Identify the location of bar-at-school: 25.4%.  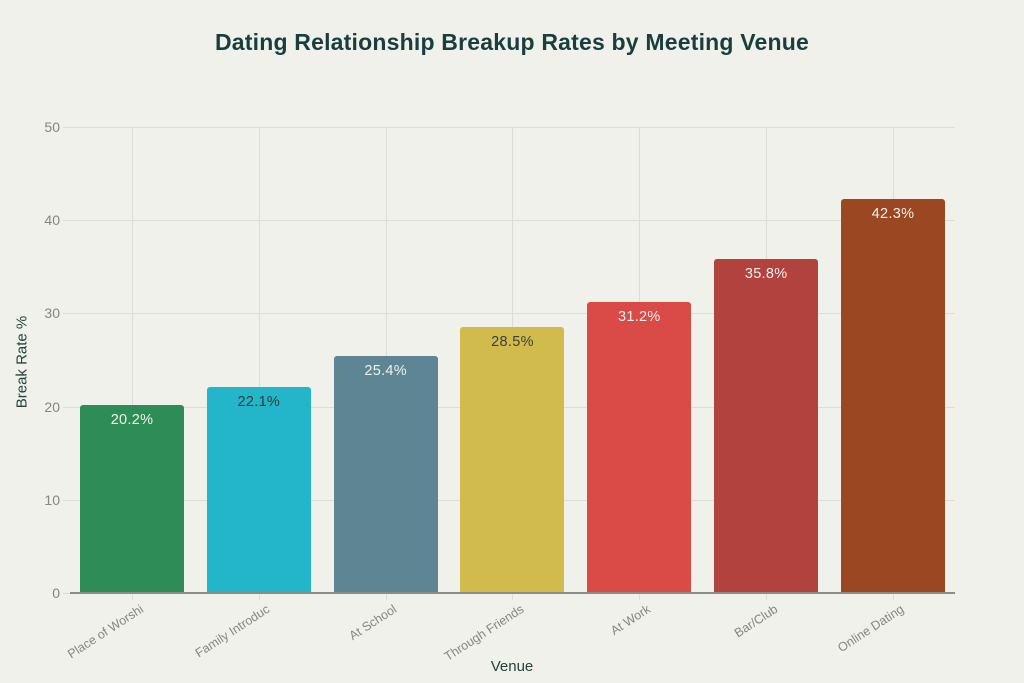
(385, 474).